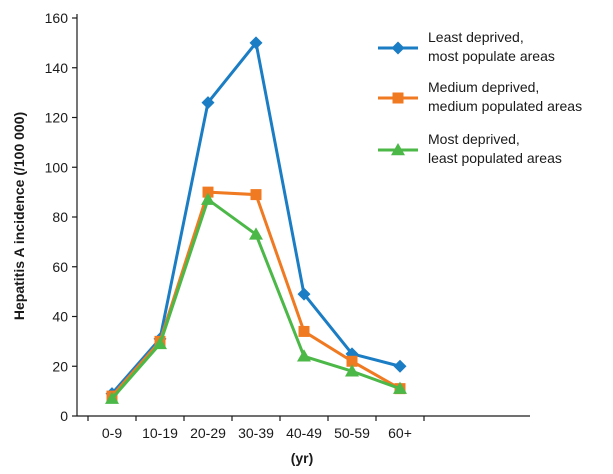  Describe the element at coordinates (57, 118) in the screenshot. I see `y-tick-label: 120` at that location.